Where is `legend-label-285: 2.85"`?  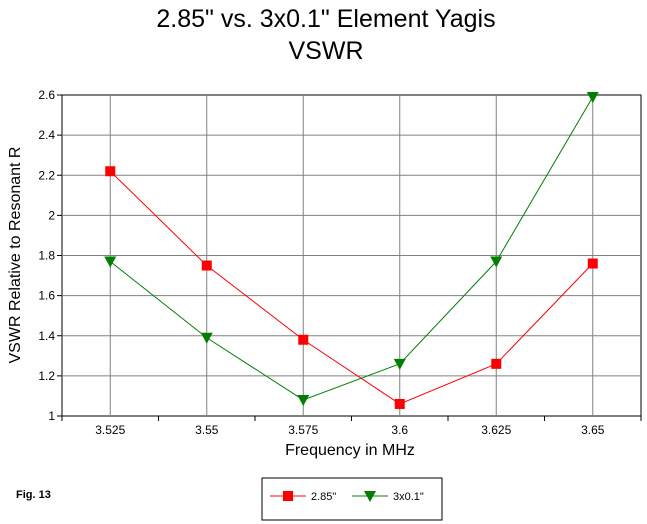 legend-label-285: 2.85" is located at coordinates (323, 497).